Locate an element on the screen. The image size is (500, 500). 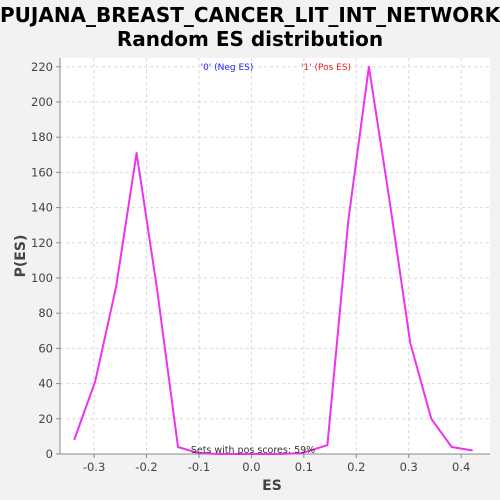
y-tick-label: 60 is located at coordinates (45, 348).